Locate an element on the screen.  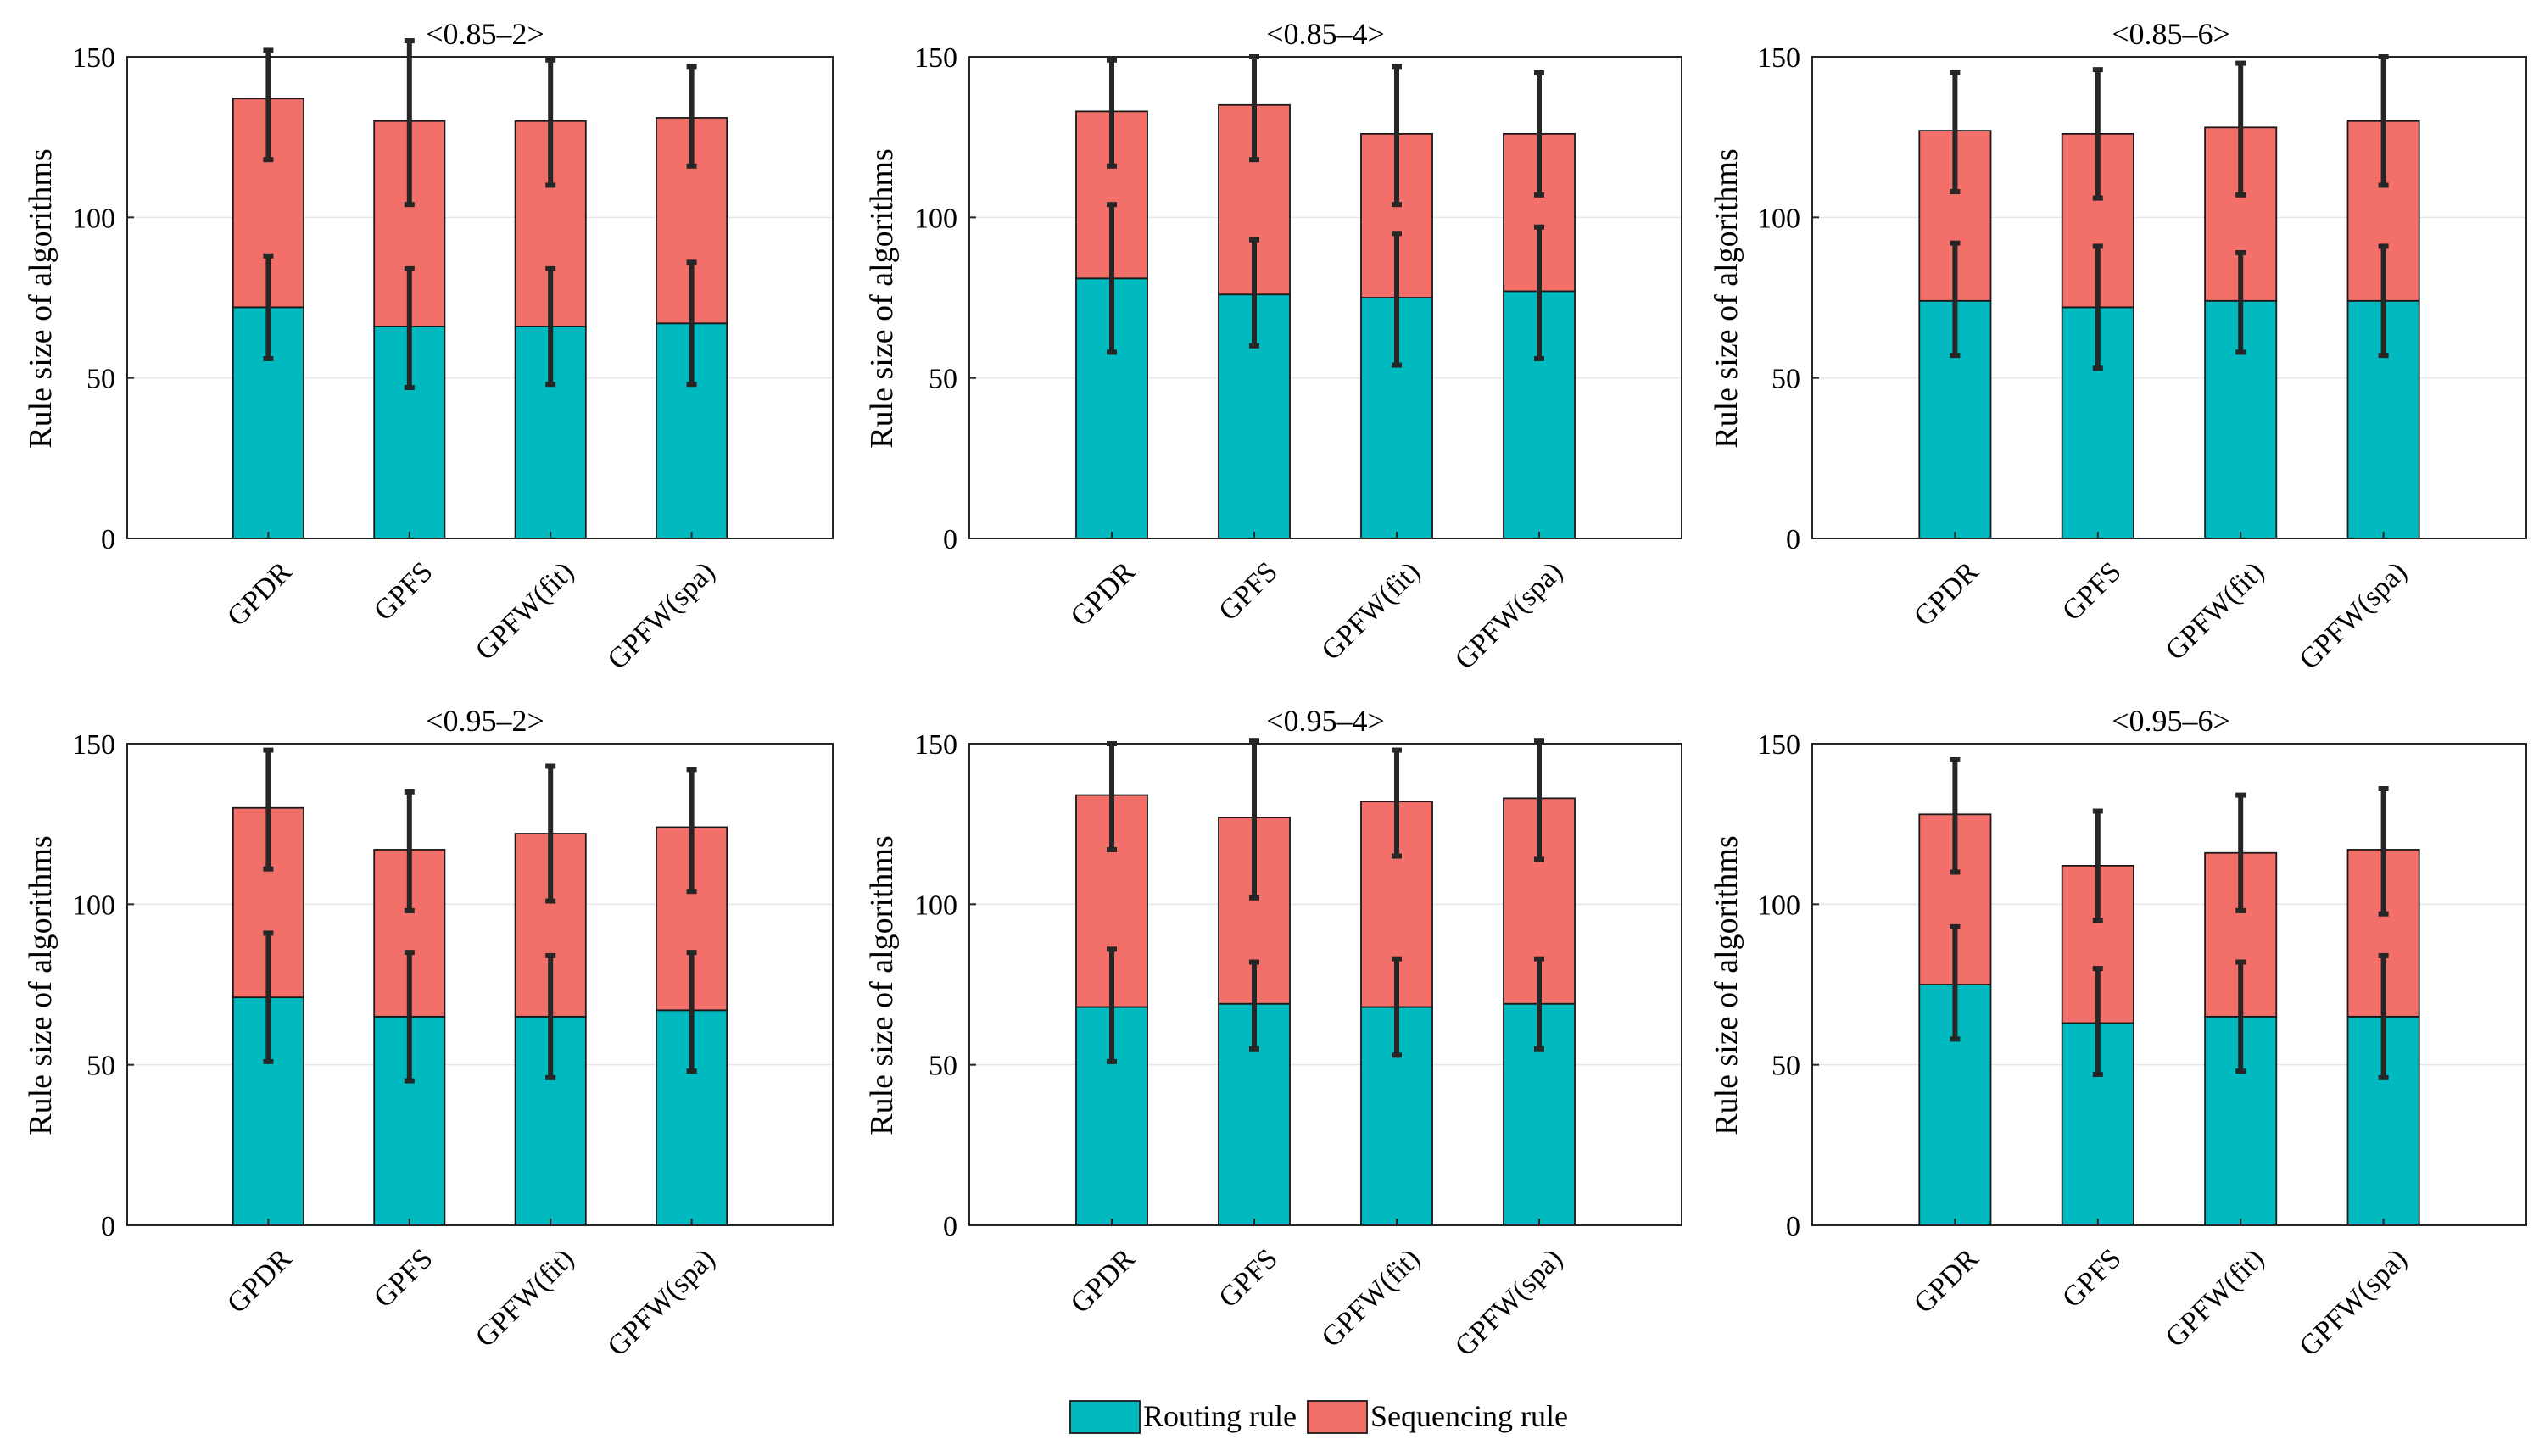
panel-title: <0.95–2> is located at coordinates (485, 721).